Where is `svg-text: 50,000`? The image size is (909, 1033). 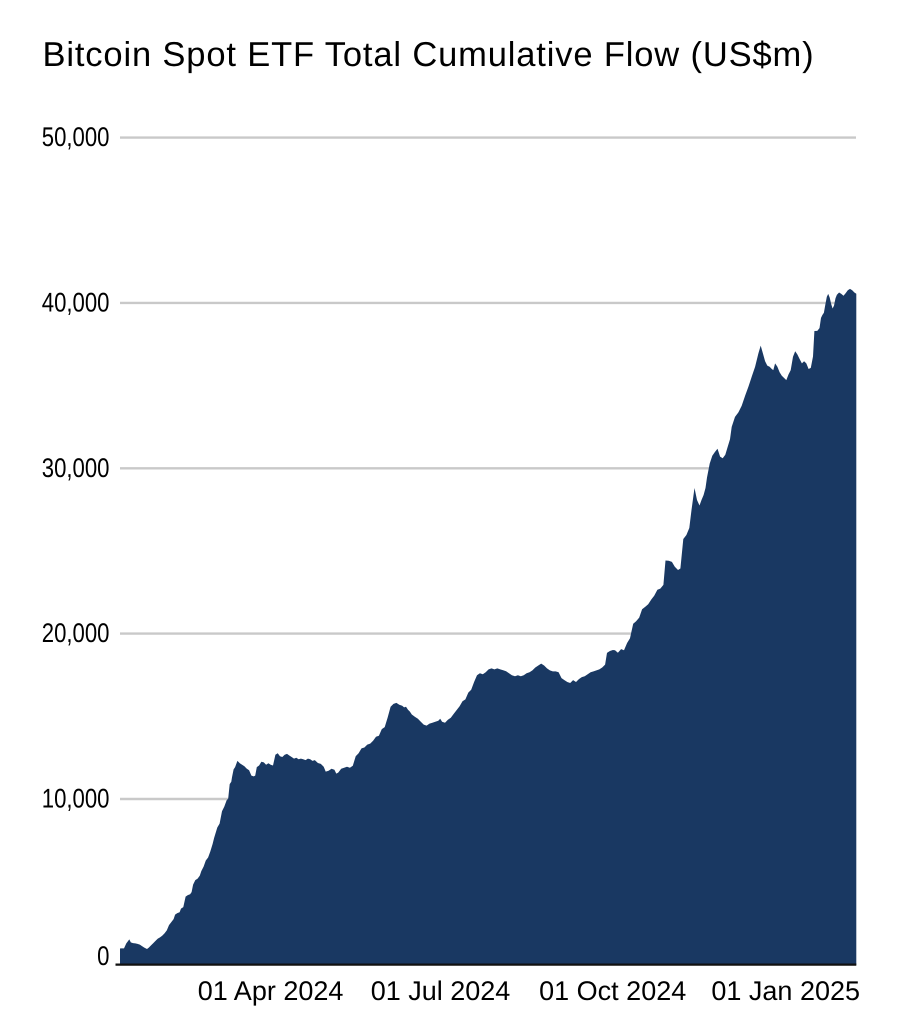
svg-text: 50,000 is located at coordinates (76, 137).